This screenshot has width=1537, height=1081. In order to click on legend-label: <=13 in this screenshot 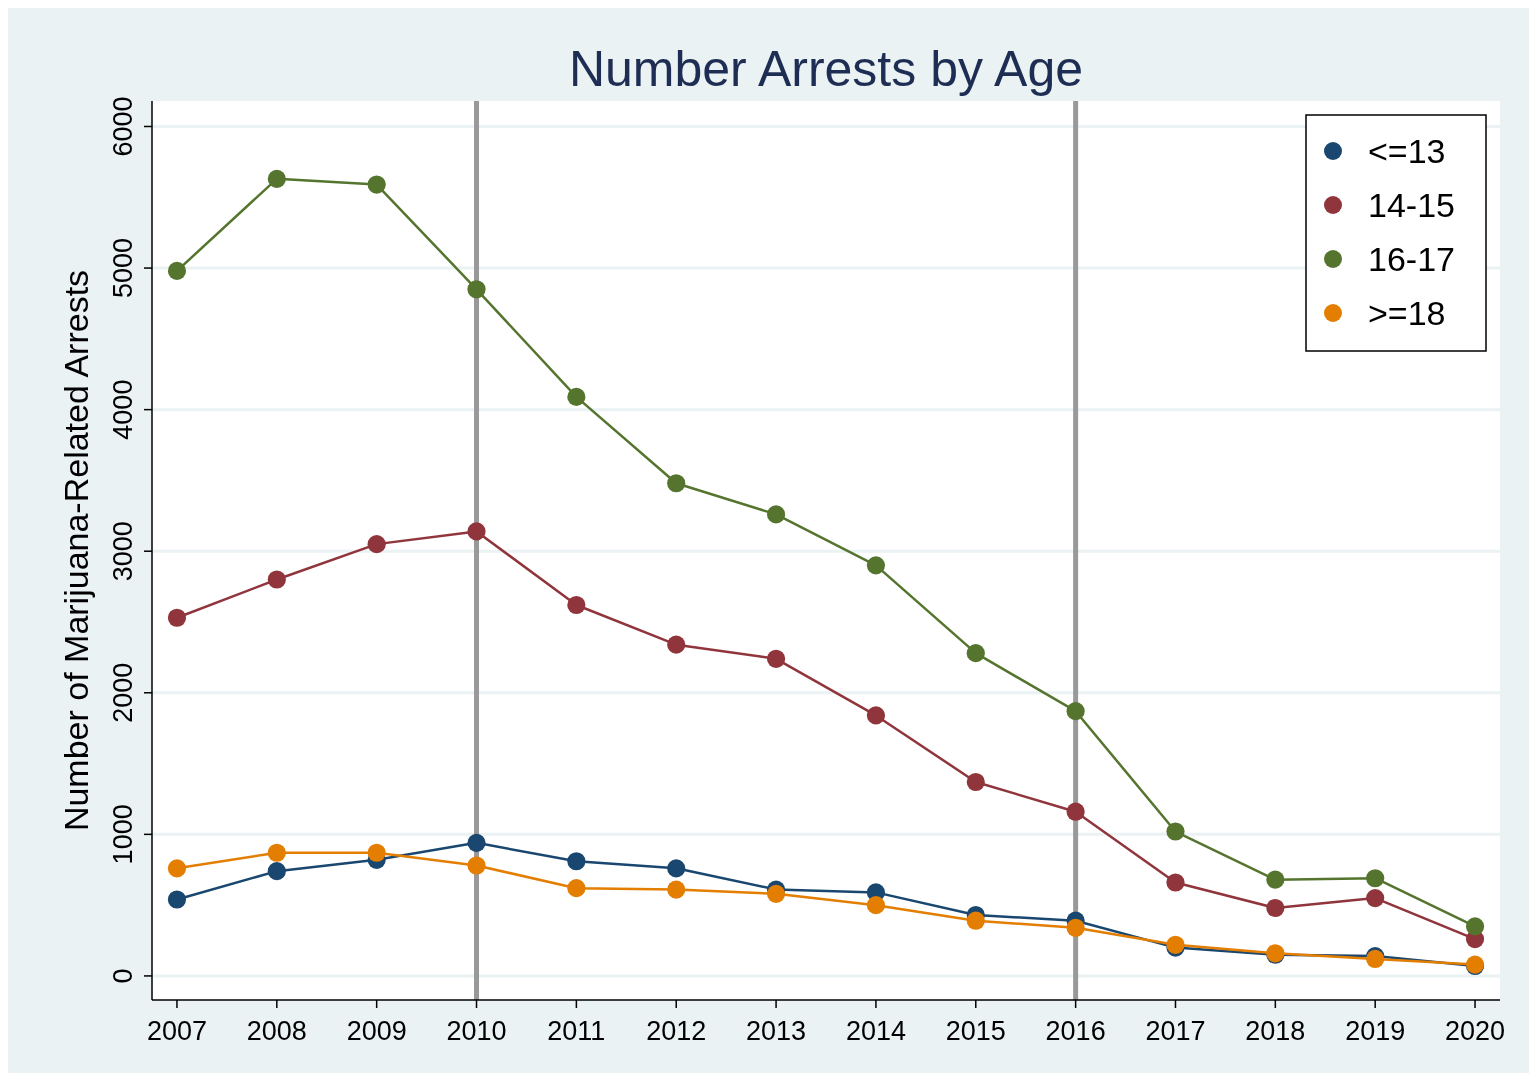, I will do `click(1407, 151)`.